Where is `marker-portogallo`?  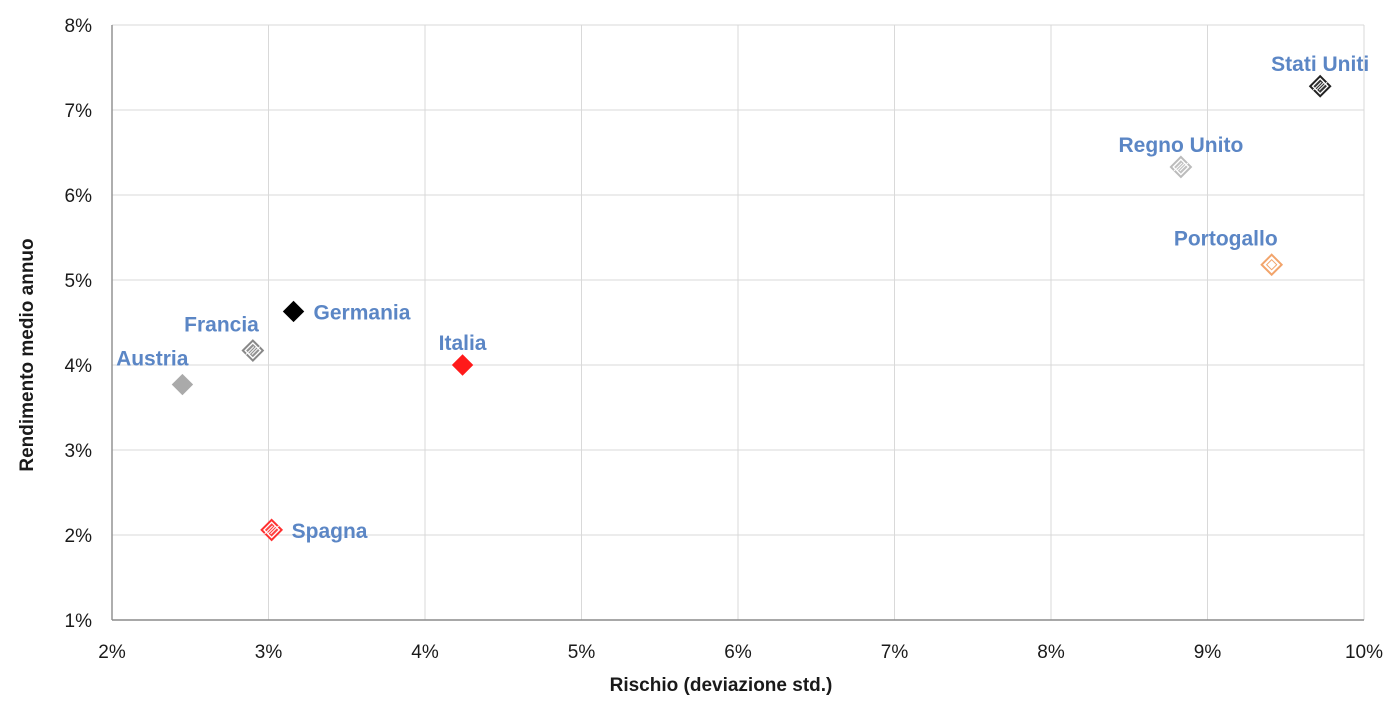 marker-portogallo is located at coordinates (1272, 265).